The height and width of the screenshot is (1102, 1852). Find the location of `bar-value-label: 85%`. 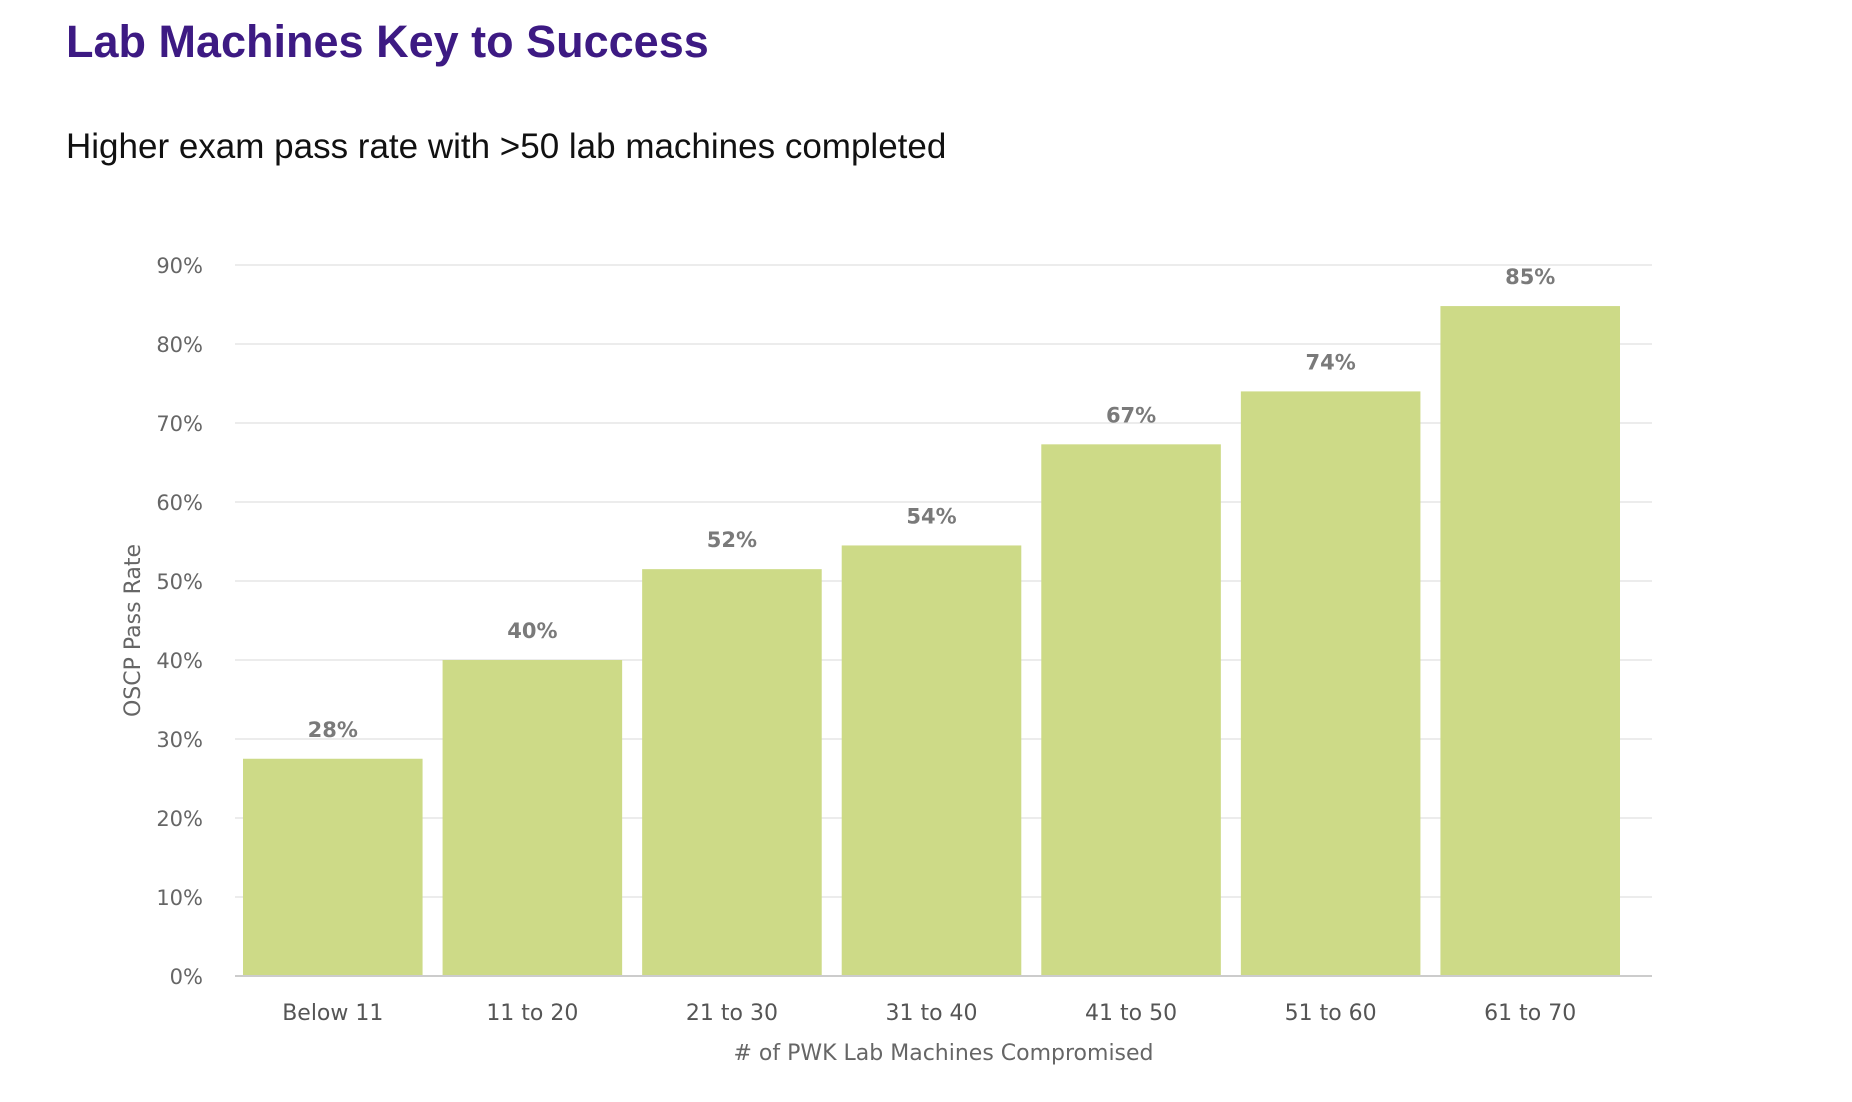

bar-value-label: 85% is located at coordinates (1530, 277).